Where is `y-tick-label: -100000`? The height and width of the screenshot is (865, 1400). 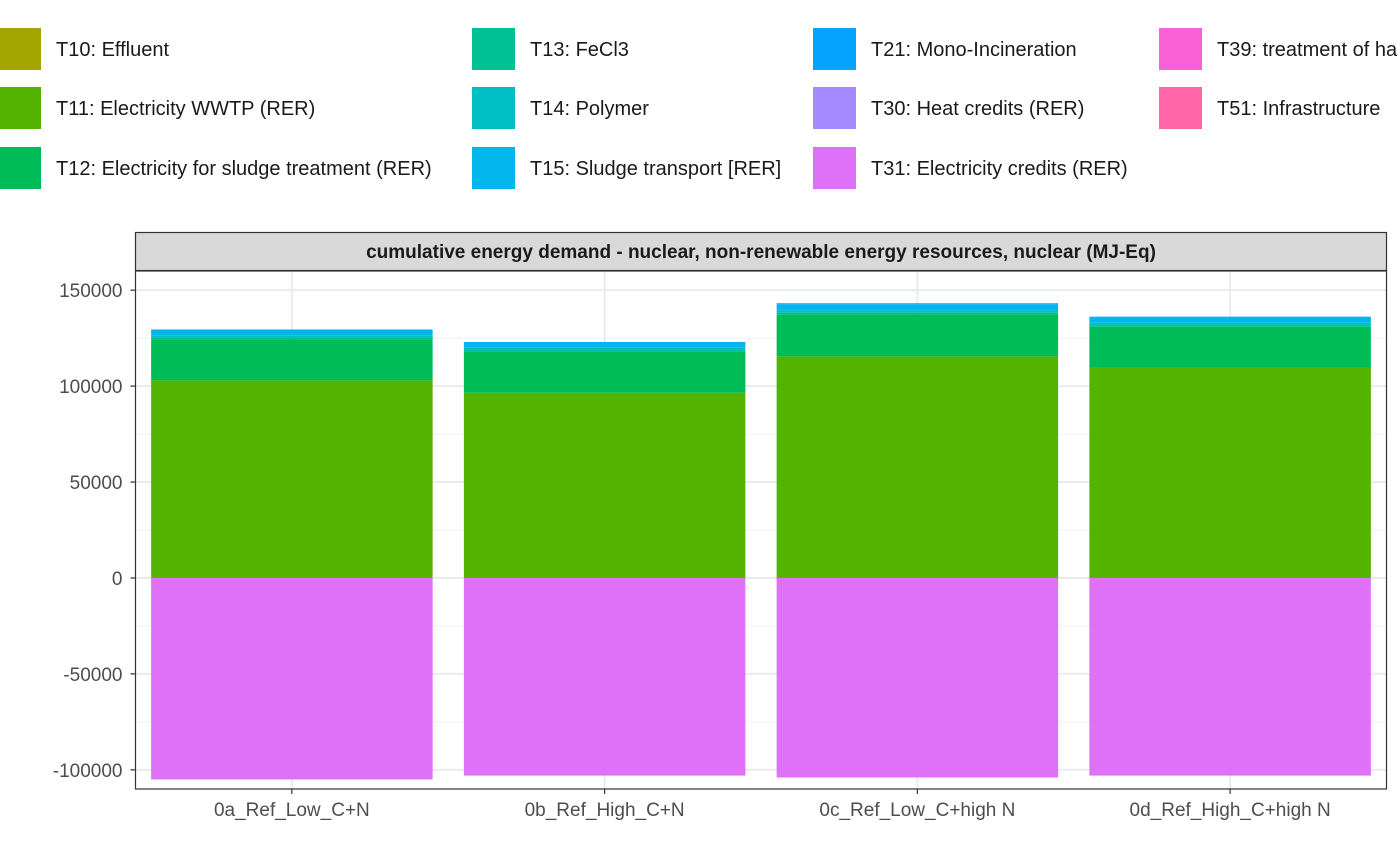 y-tick-label: -100000 is located at coordinates (88, 771).